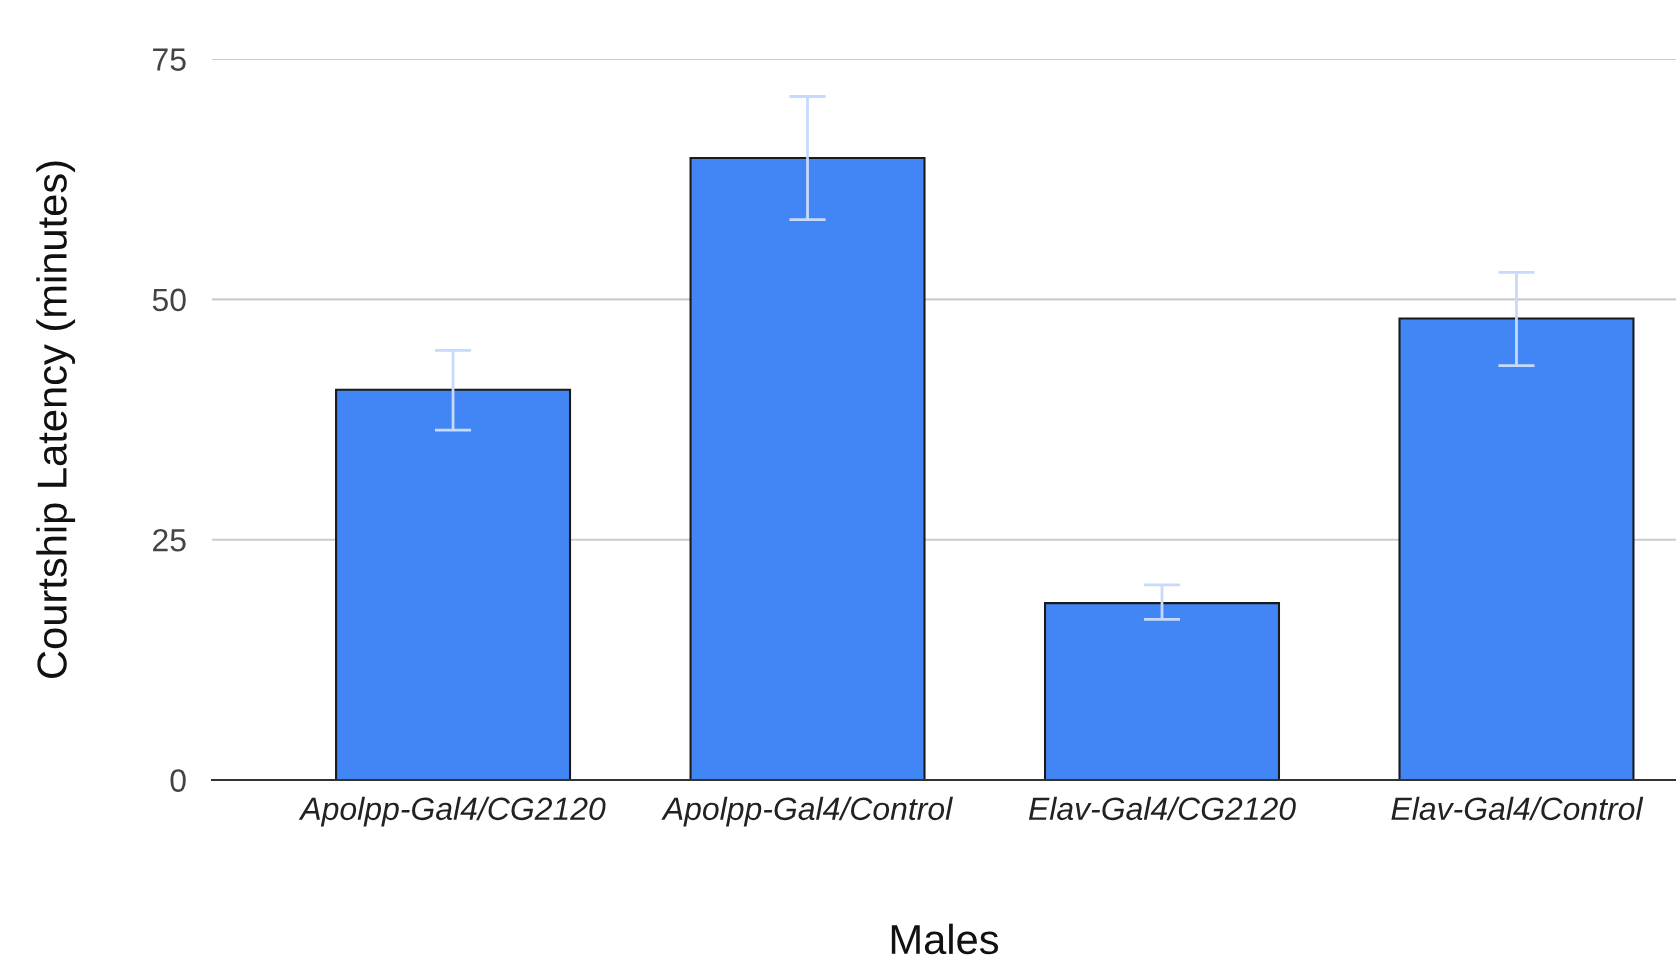 The width and height of the screenshot is (1676, 976). I want to click on y-tick-label: 0, so click(178, 780).